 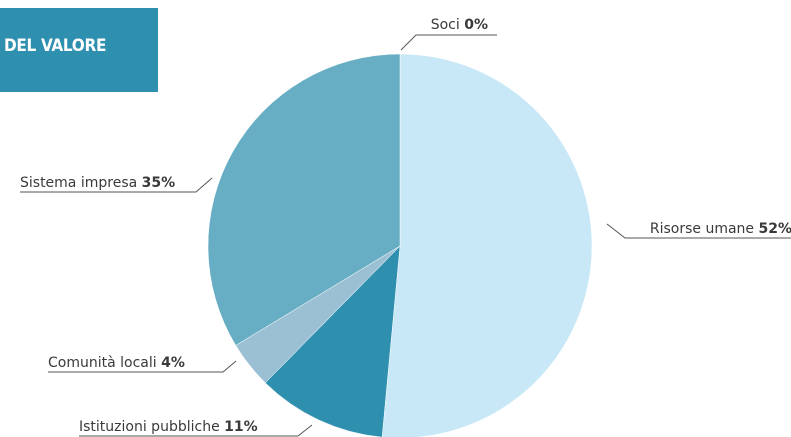 I want to click on chart-title: DEL VALORE, so click(x=55, y=46).